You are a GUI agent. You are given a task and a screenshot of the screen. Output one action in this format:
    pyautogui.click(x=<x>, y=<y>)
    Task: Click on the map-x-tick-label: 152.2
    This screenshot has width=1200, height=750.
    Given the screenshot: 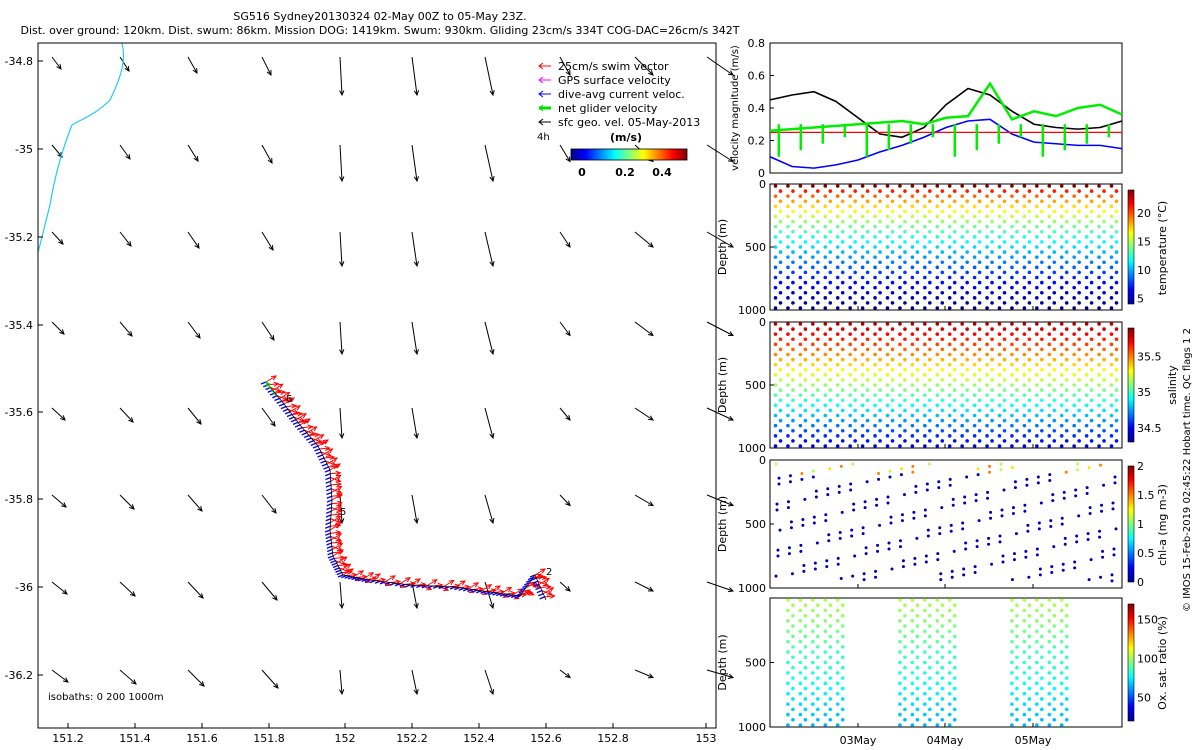 What is the action you would take?
    pyautogui.click(x=412, y=738)
    